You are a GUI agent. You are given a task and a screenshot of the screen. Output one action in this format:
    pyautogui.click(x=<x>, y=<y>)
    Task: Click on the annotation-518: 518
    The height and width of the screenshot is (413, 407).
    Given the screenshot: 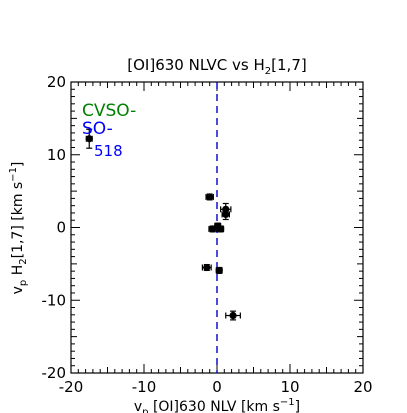 What is the action you would take?
    pyautogui.click(x=108, y=151)
    